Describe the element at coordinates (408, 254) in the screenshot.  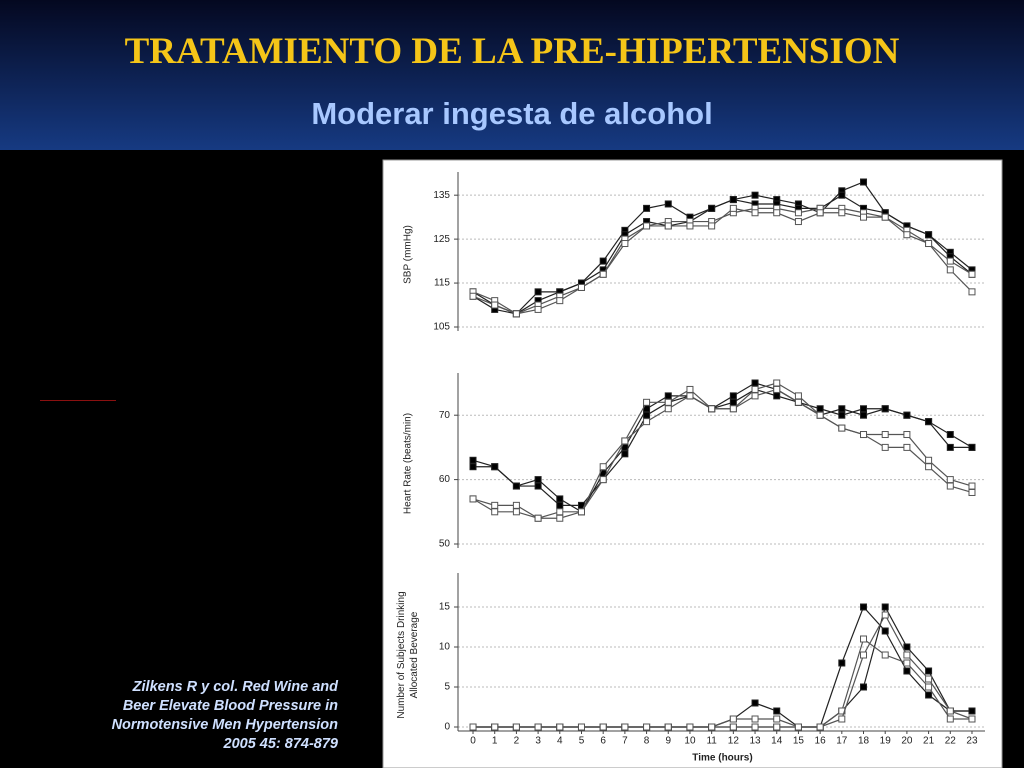
I see `y-axis-title: SBP (mmHg)` at that location.